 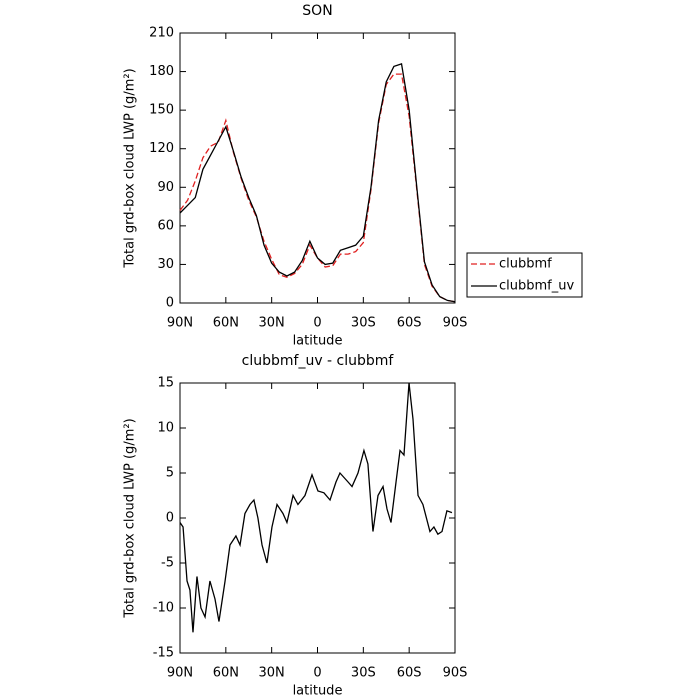 I want to click on y-tick-label: 60, so click(x=165, y=225).